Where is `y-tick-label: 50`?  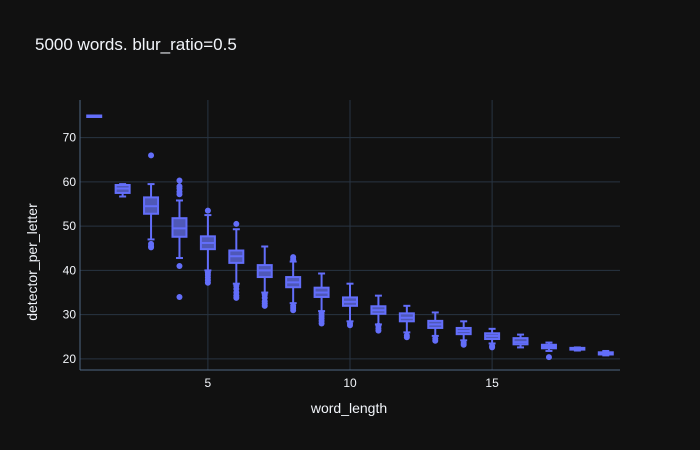 y-tick-label: 50 is located at coordinates (70, 226).